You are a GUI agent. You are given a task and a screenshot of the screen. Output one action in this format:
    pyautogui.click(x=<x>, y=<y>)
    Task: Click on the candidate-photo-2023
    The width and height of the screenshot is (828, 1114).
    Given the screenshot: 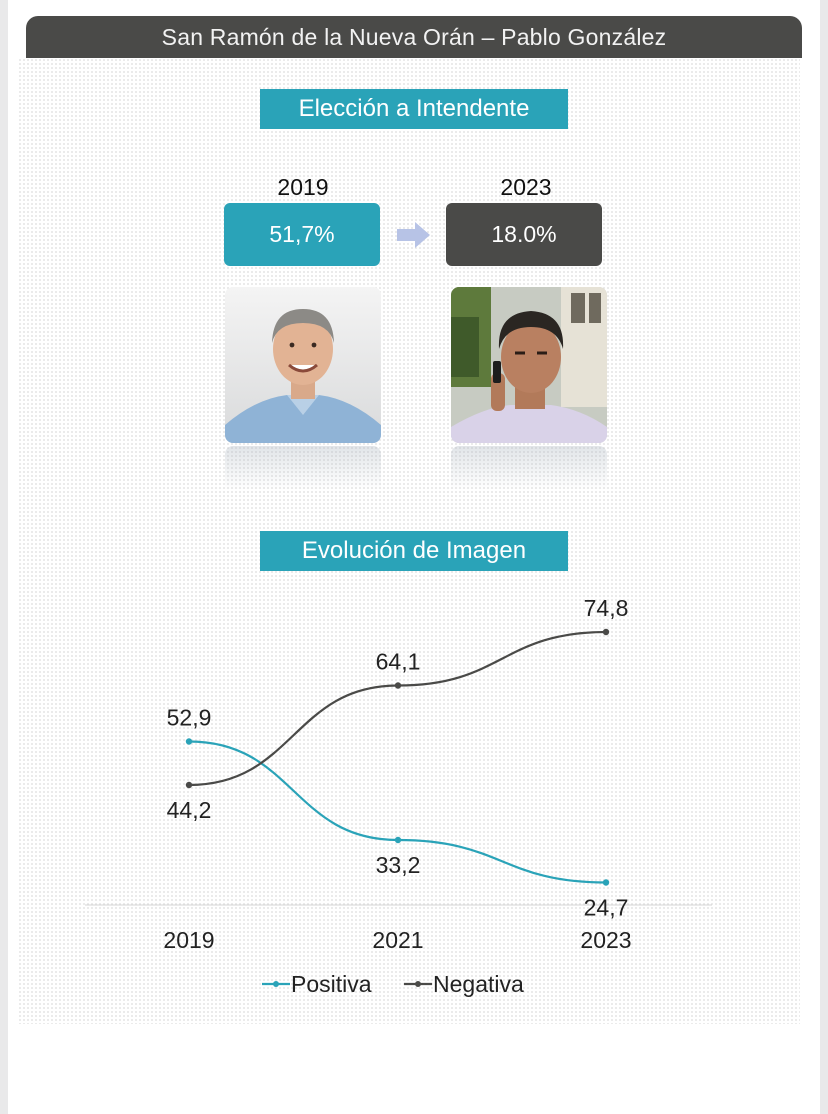 What is the action you would take?
    pyautogui.click(x=529, y=365)
    